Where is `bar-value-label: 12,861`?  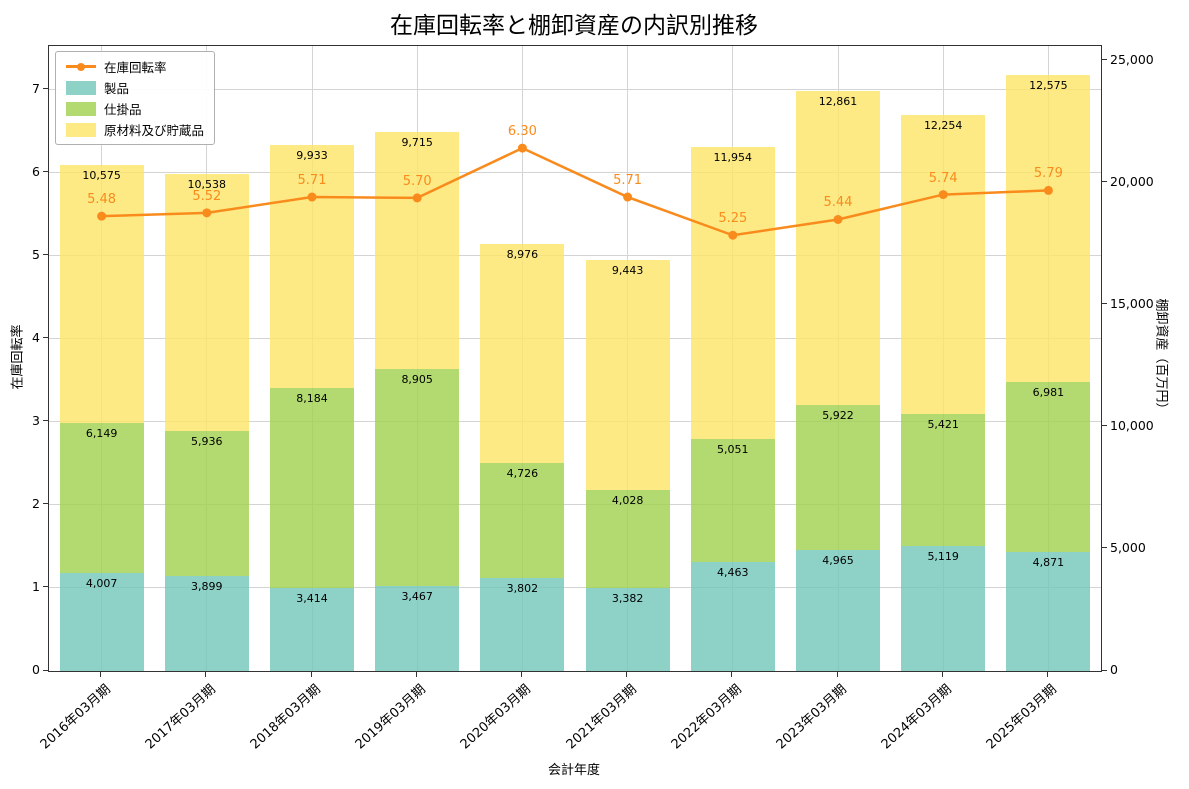 bar-value-label: 12,861 is located at coordinates (838, 102).